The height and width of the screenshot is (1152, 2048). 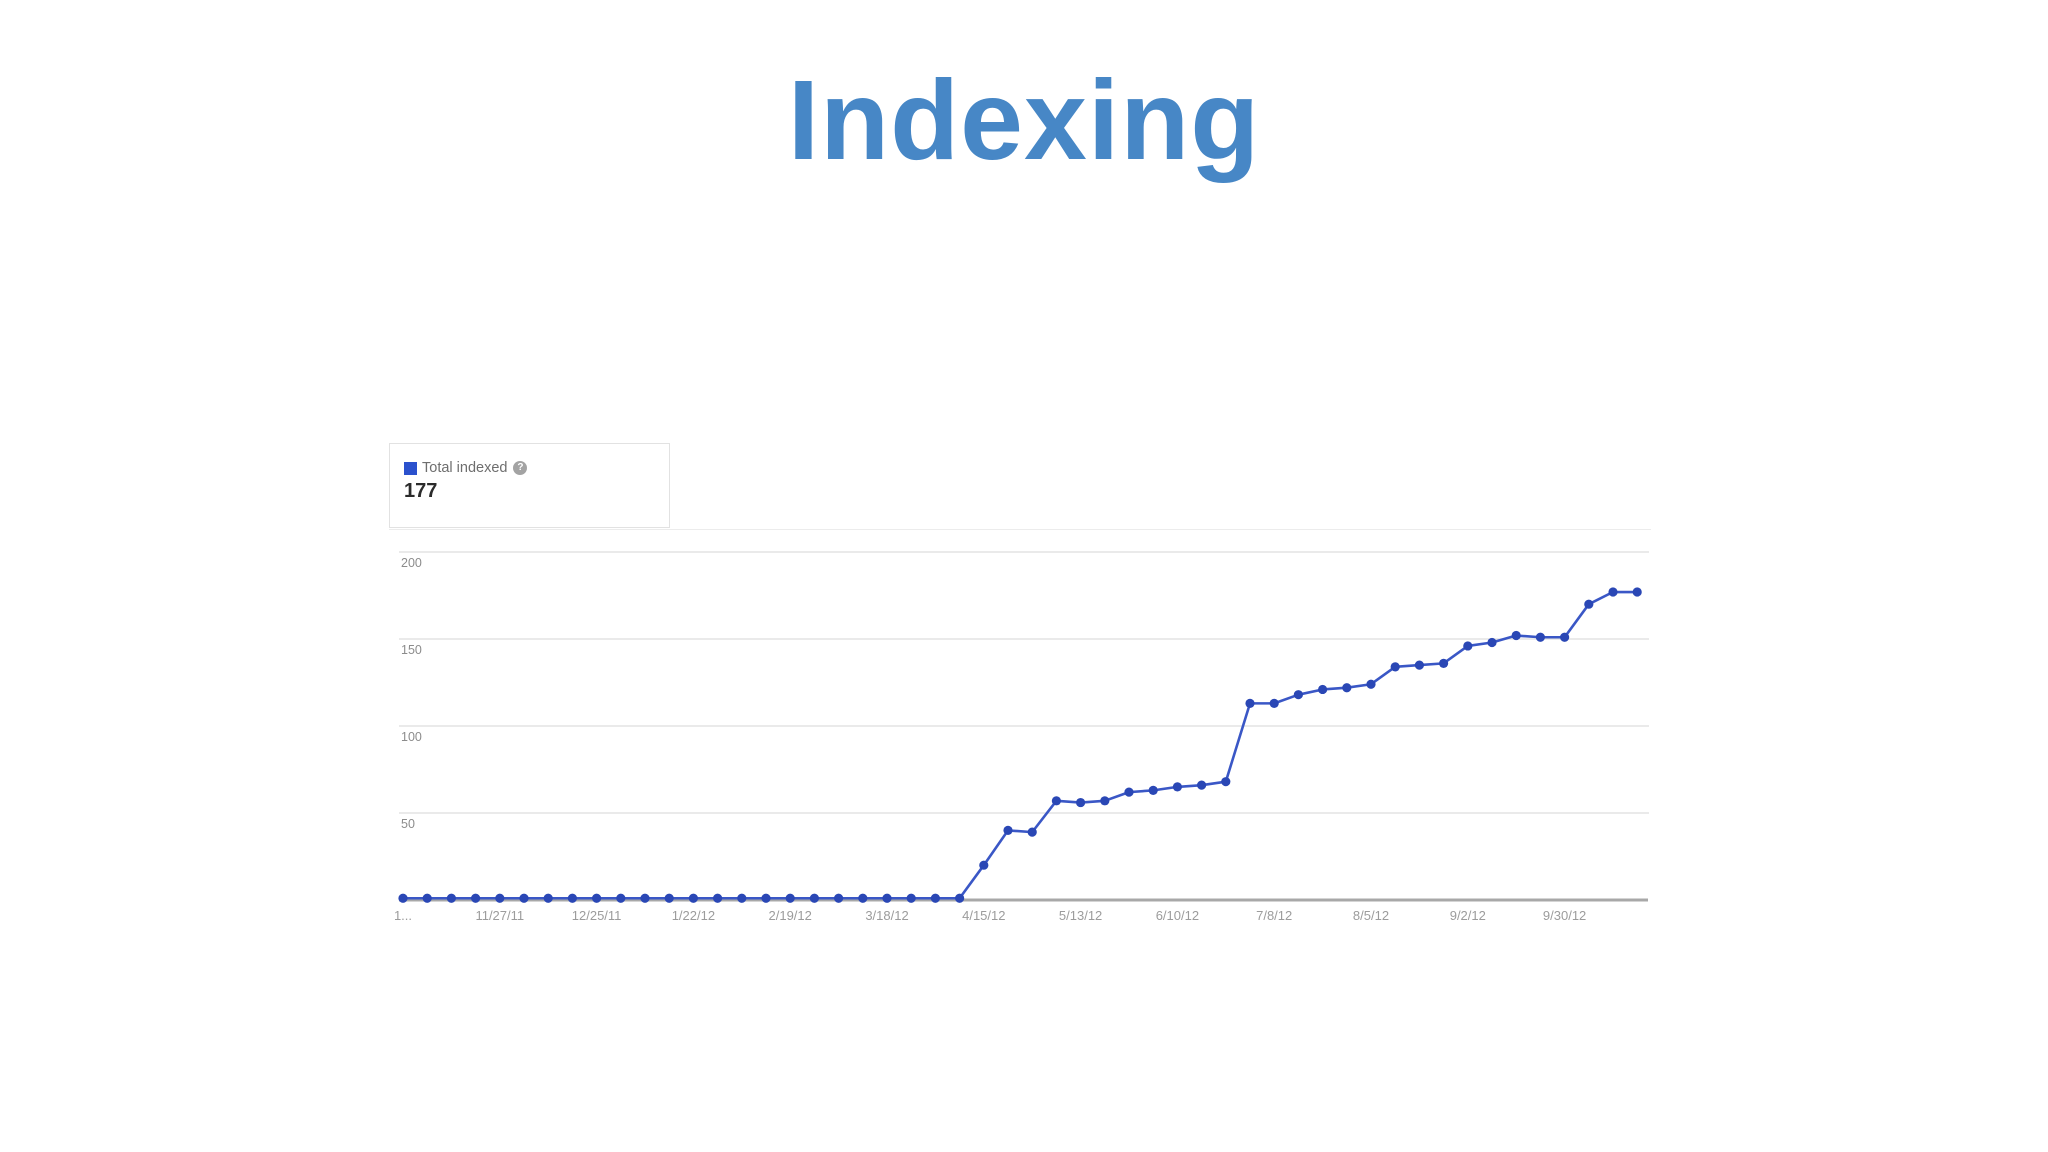 What do you see at coordinates (1080, 915) in the screenshot?
I see `x-axis-tick-label: 5/13/12` at bounding box center [1080, 915].